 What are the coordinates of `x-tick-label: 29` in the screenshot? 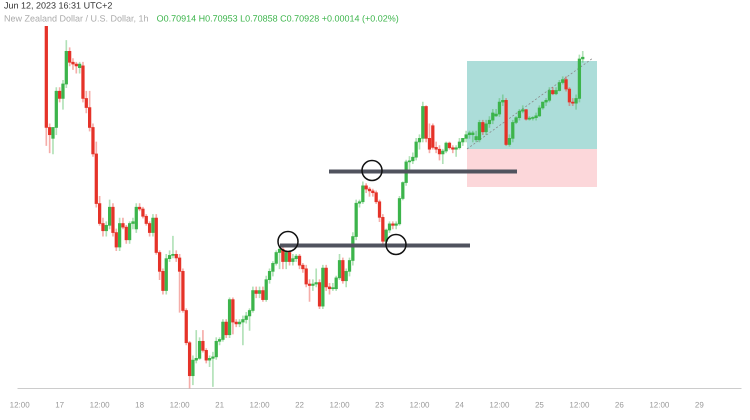 It's located at (699, 405).